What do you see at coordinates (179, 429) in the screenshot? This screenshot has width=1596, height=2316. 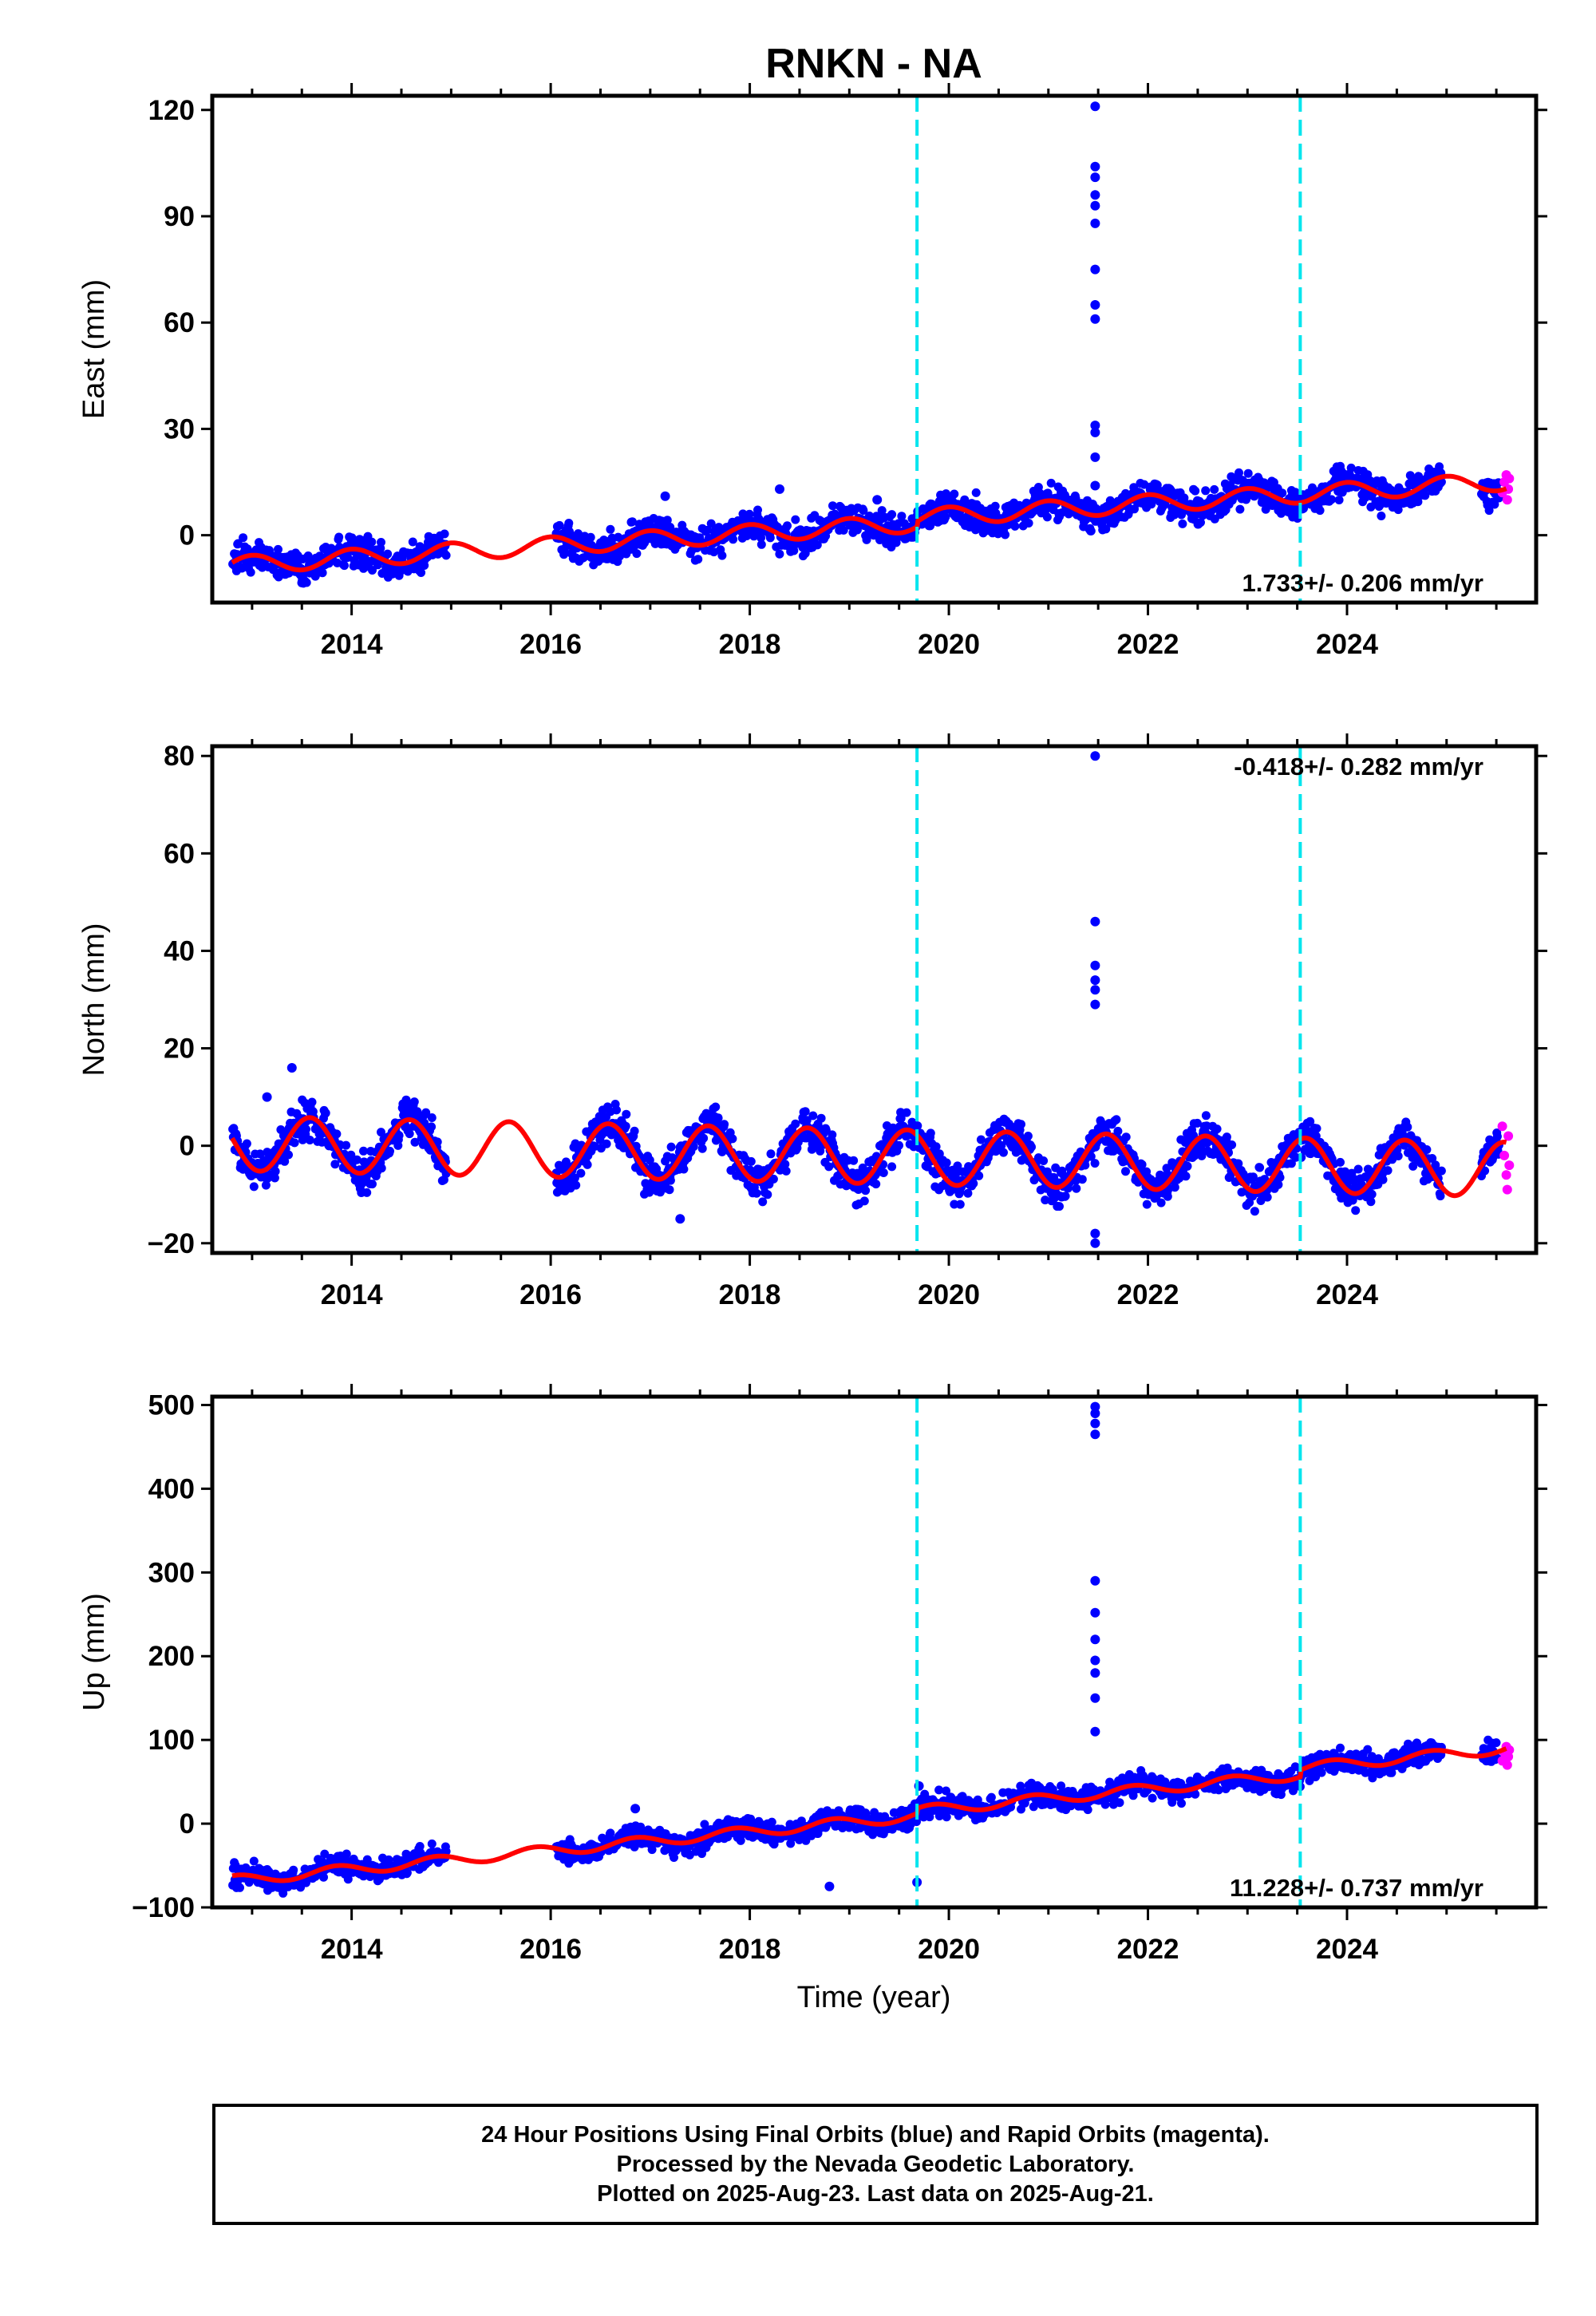 I see `y-tick-label: 30` at bounding box center [179, 429].